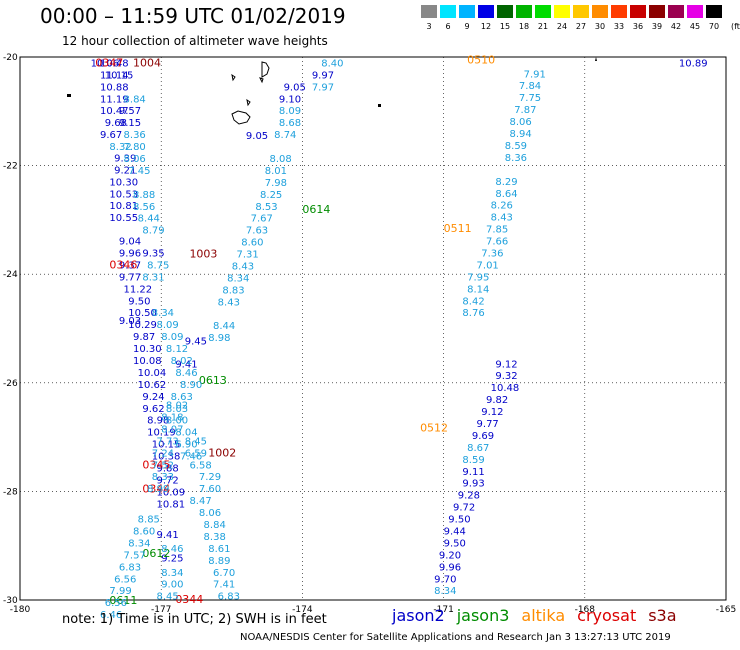 The image size is (740, 650). I want to click on wave-height-jason2: 9.57, so click(130, 111).